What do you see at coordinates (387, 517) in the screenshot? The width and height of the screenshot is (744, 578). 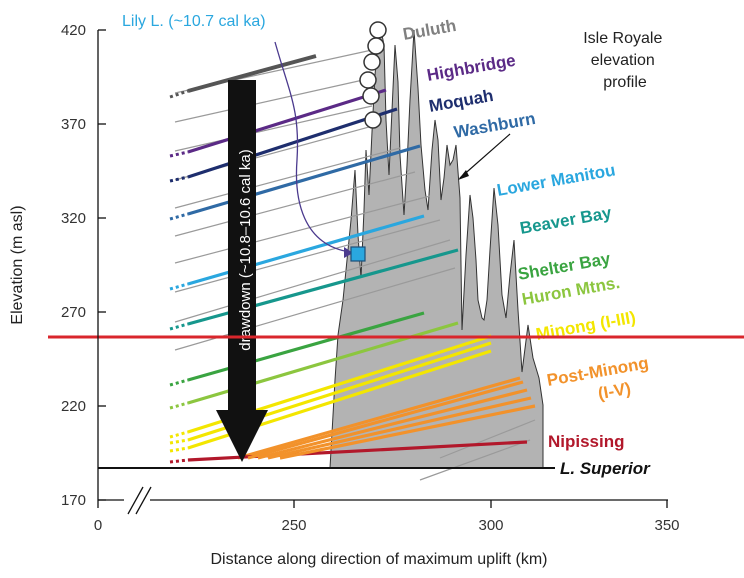 I see `x-ticks: 0 250 300 350` at bounding box center [387, 517].